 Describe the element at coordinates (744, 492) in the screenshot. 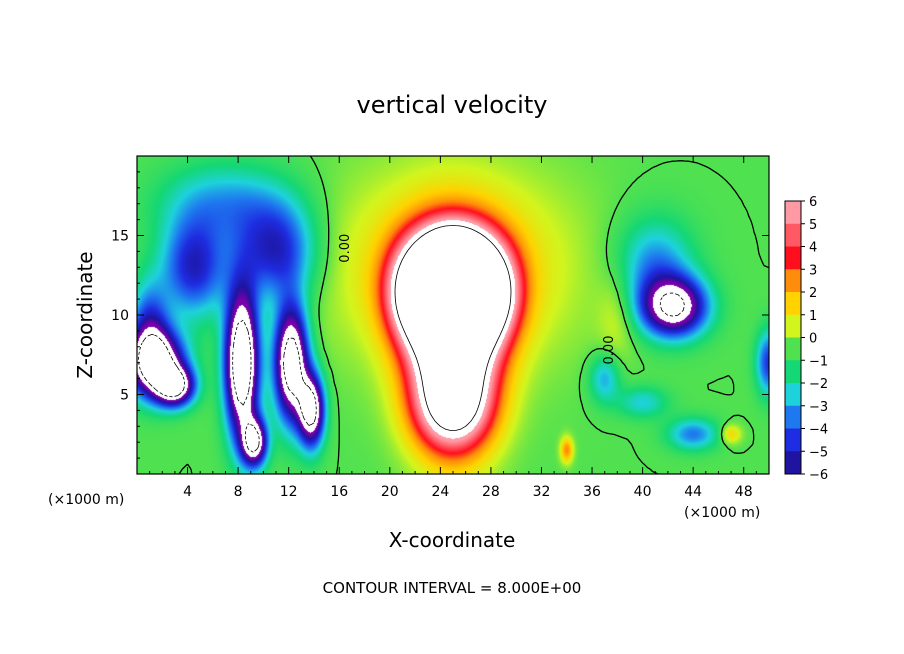

I see `x-tick-label: 48` at that location.